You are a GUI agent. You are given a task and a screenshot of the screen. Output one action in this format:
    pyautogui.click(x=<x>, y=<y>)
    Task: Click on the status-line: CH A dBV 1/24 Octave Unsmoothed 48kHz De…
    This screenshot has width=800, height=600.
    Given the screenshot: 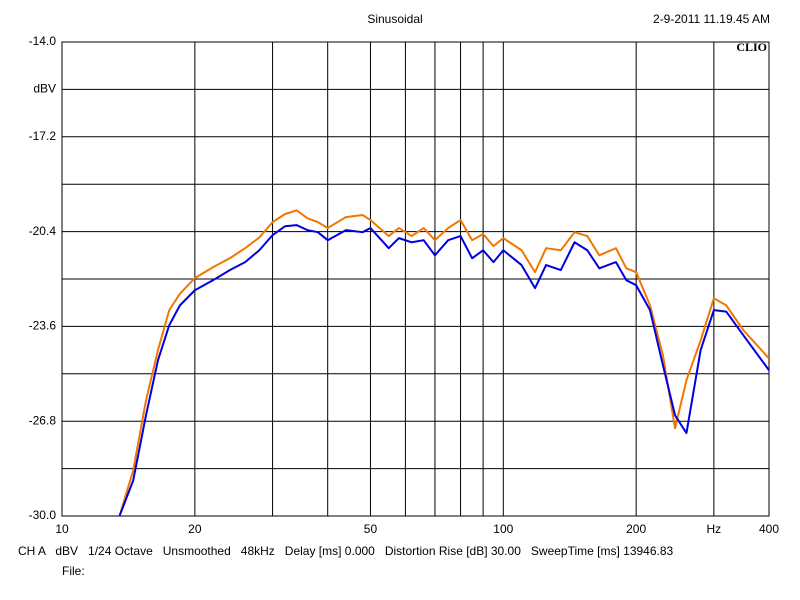 What is the action you would take?
    pyautogui.click(x=346, y=551)
    